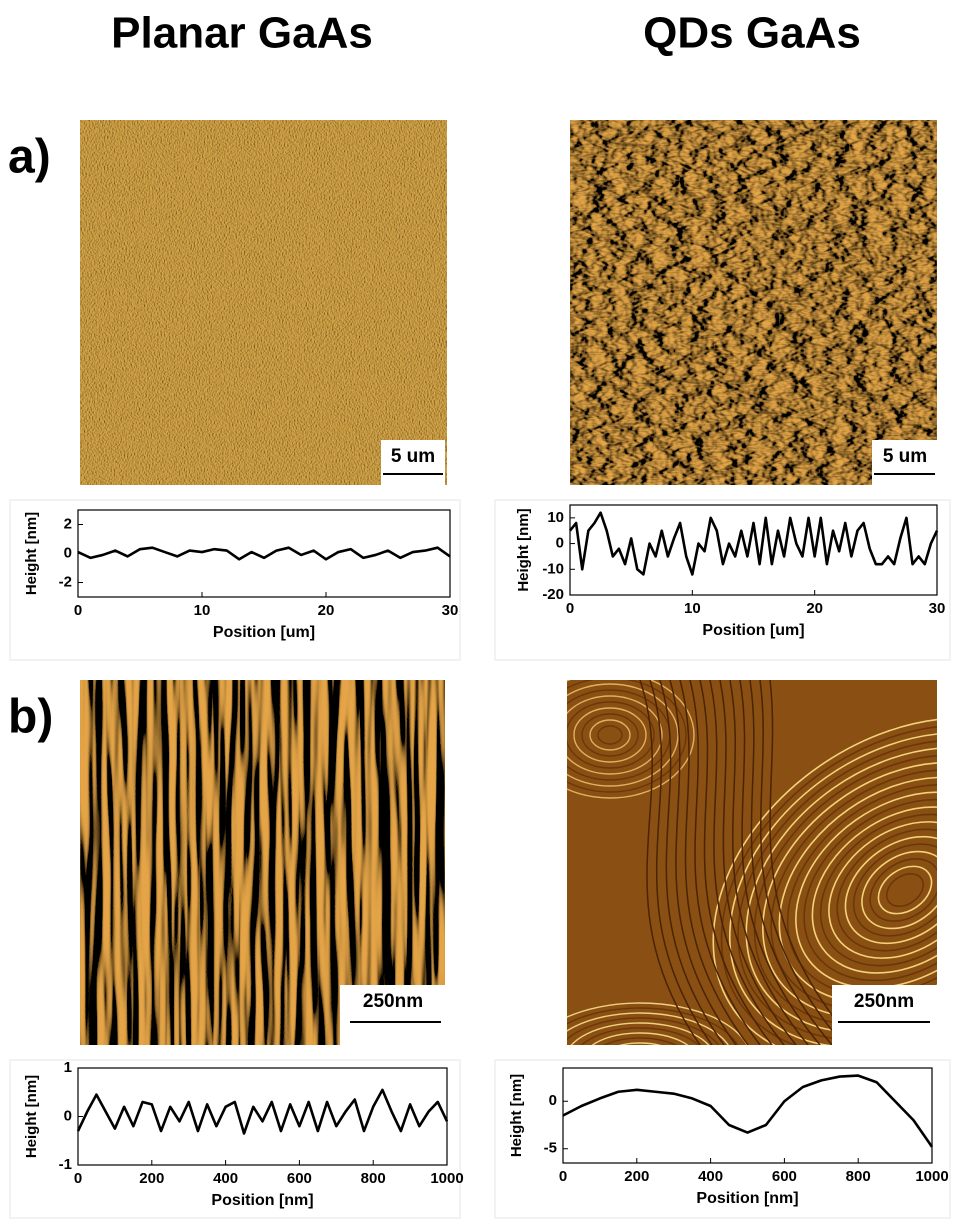 The image size is (959, 1221). Describe the element at coordinates (858, 1176) in the screenshot. I see `x-tick-label: 800` at that location.